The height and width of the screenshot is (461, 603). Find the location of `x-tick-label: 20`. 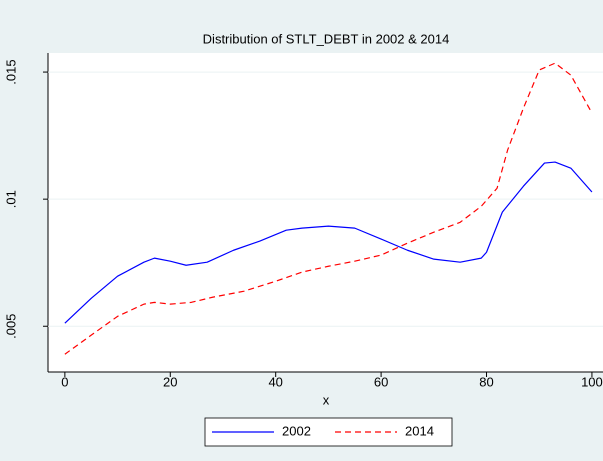

x-tick-label: 20 is located at coordinates (170, 381).